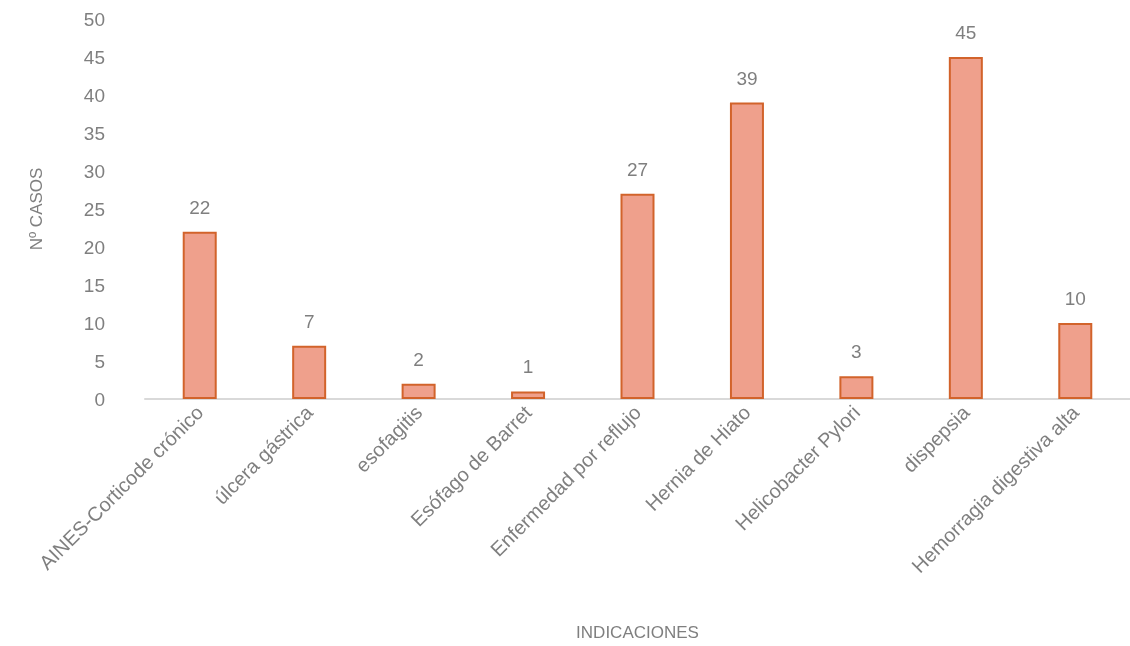 Image resolution: width=1130 pixels, height=646 pixels. Describe the element at coordinates (309, 321) in the screenshot. I see `data-label: 7` at that location.